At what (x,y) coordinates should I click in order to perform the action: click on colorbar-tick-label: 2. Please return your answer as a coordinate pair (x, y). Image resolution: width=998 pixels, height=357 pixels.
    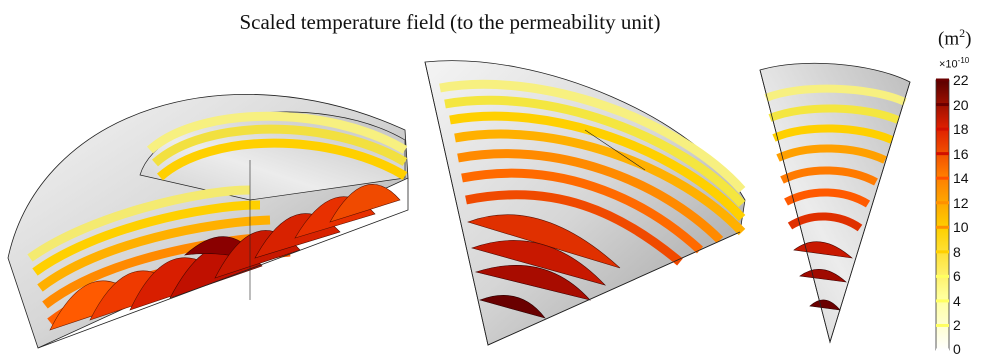
    Looking at the image, I should click on (957, 325).